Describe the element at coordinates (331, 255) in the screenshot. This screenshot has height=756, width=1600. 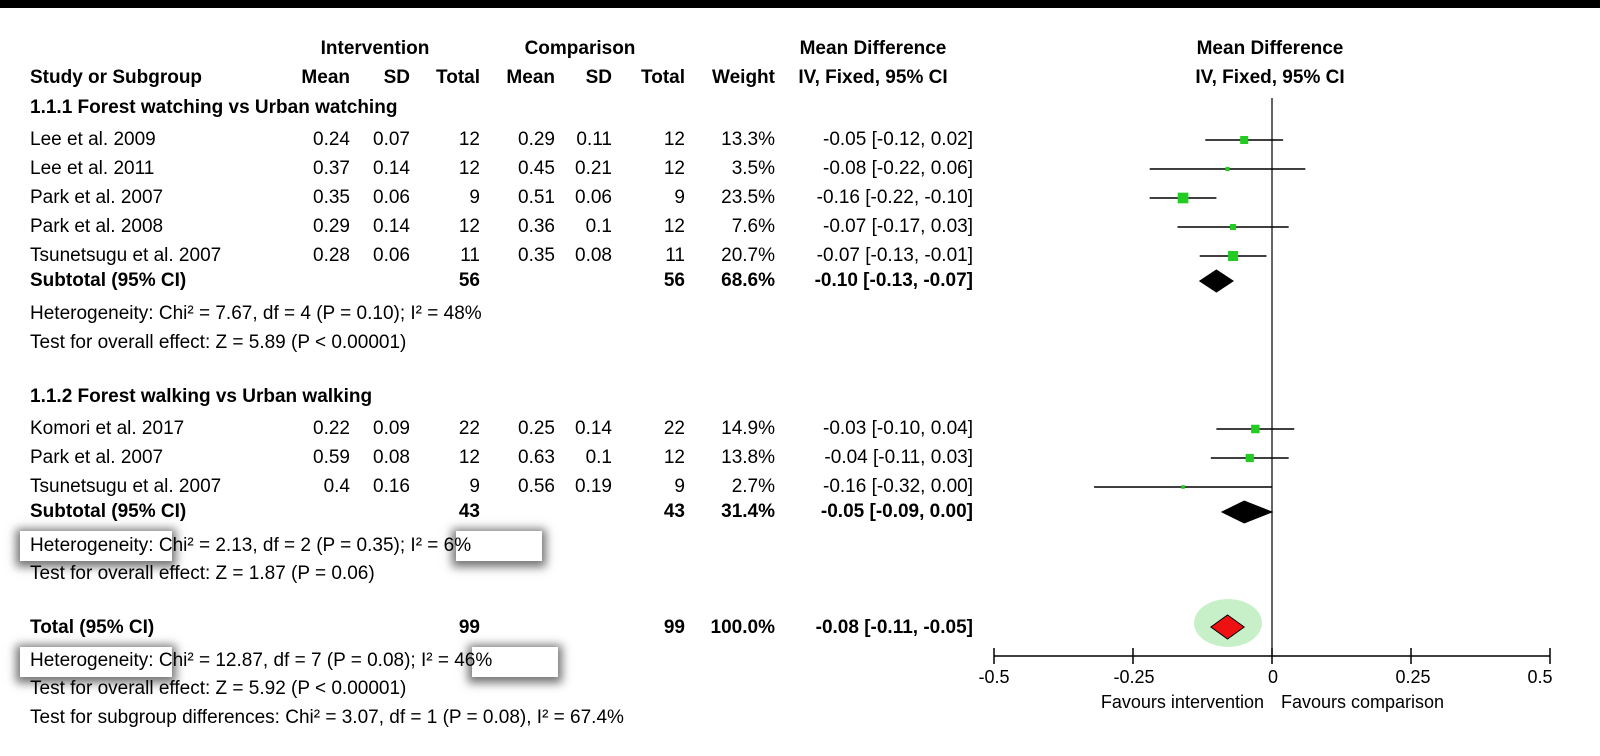
I see `mean-intervention: 0.28` at that location.